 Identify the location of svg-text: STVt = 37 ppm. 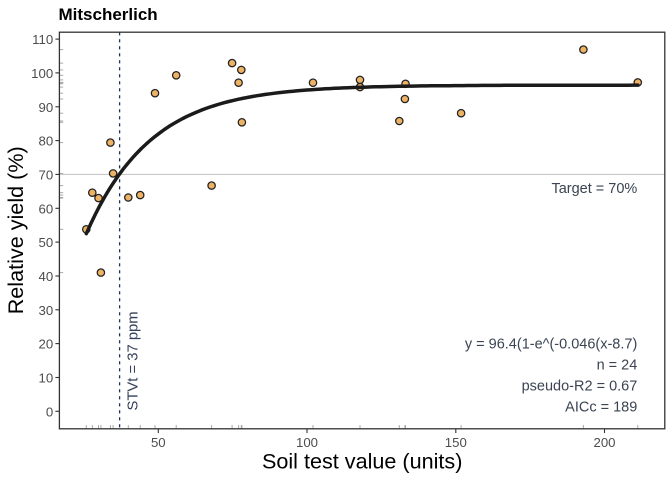
(133, 360).